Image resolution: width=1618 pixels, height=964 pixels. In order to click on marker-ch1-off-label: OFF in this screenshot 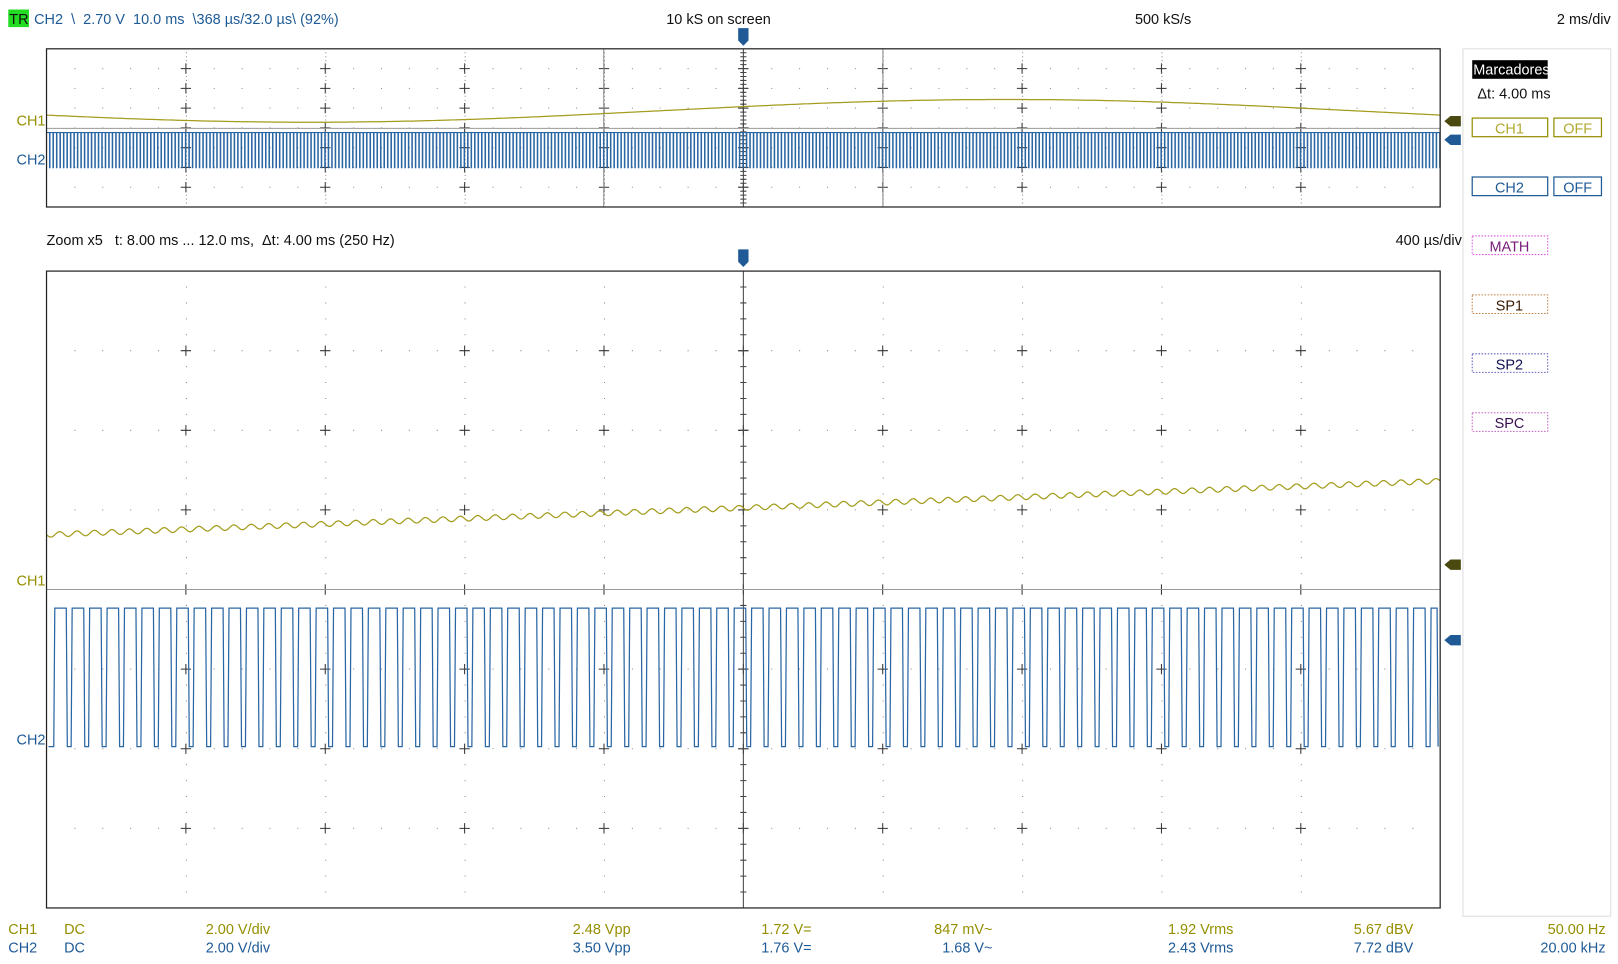, I will do `click(1577, 130)`.